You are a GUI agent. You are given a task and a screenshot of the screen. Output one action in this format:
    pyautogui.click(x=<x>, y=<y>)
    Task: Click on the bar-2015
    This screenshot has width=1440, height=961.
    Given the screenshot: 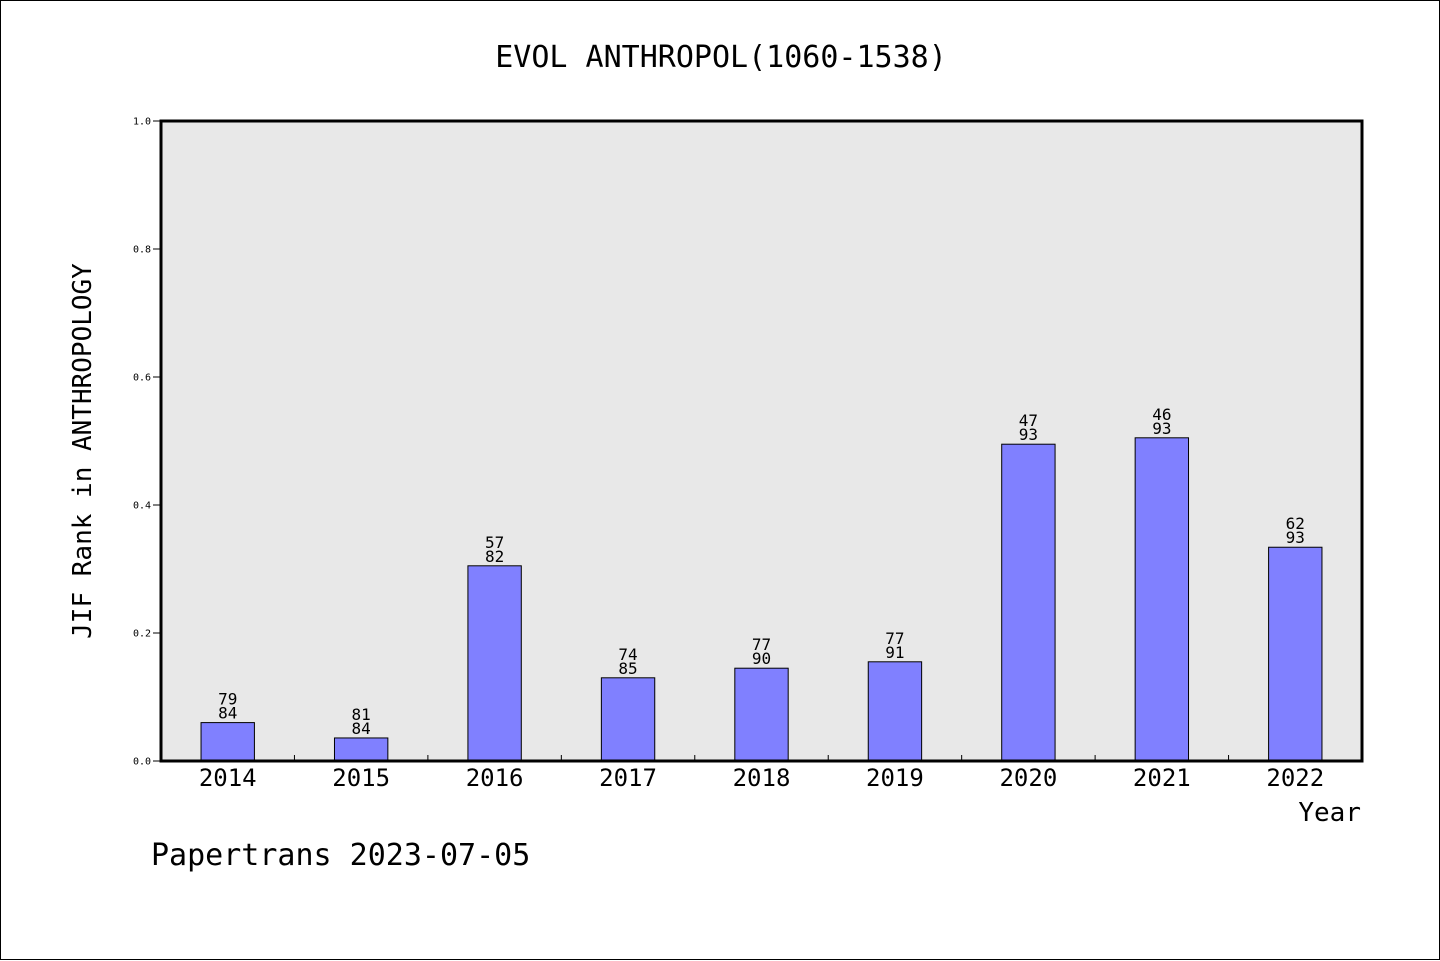 What is the action you would take?
    pyautogui.click(x=361, y=749)
    